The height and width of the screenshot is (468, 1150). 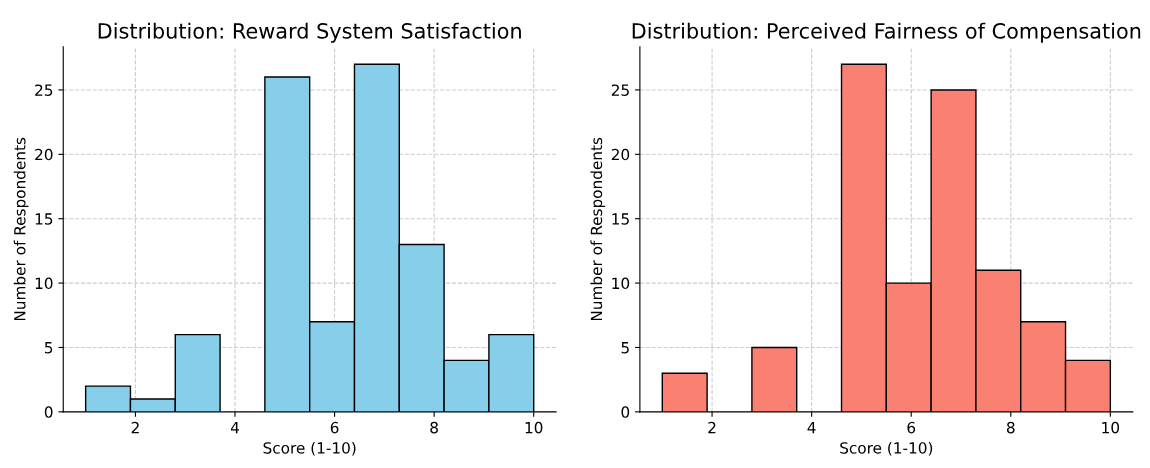 What do you see at coordinates (886, 32) in the screenshot?
I see `chart-title: Distribution: Perceived Fairness of Compensation` at bounding box center [886, 32].